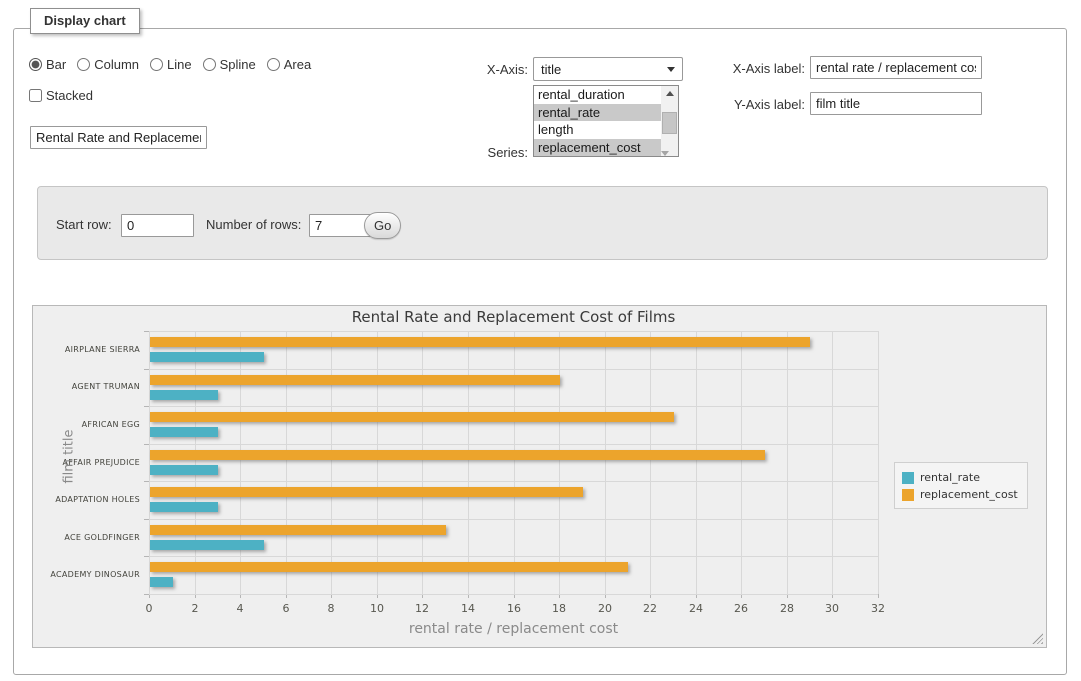 Image resolution: width=1081 pixels, height=681 pixels. Describe the element at coordinates (507, 69) in the screenshot. I see `xaxis-caption: X-Axis:` at that location.